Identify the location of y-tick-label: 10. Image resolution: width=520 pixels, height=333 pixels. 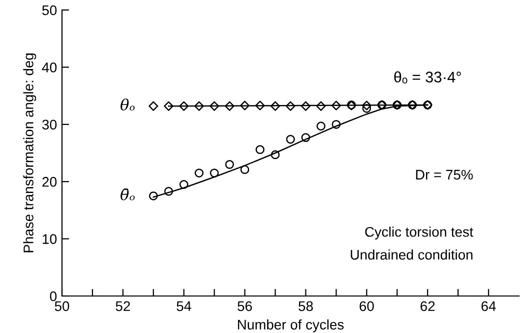
(49, 239).